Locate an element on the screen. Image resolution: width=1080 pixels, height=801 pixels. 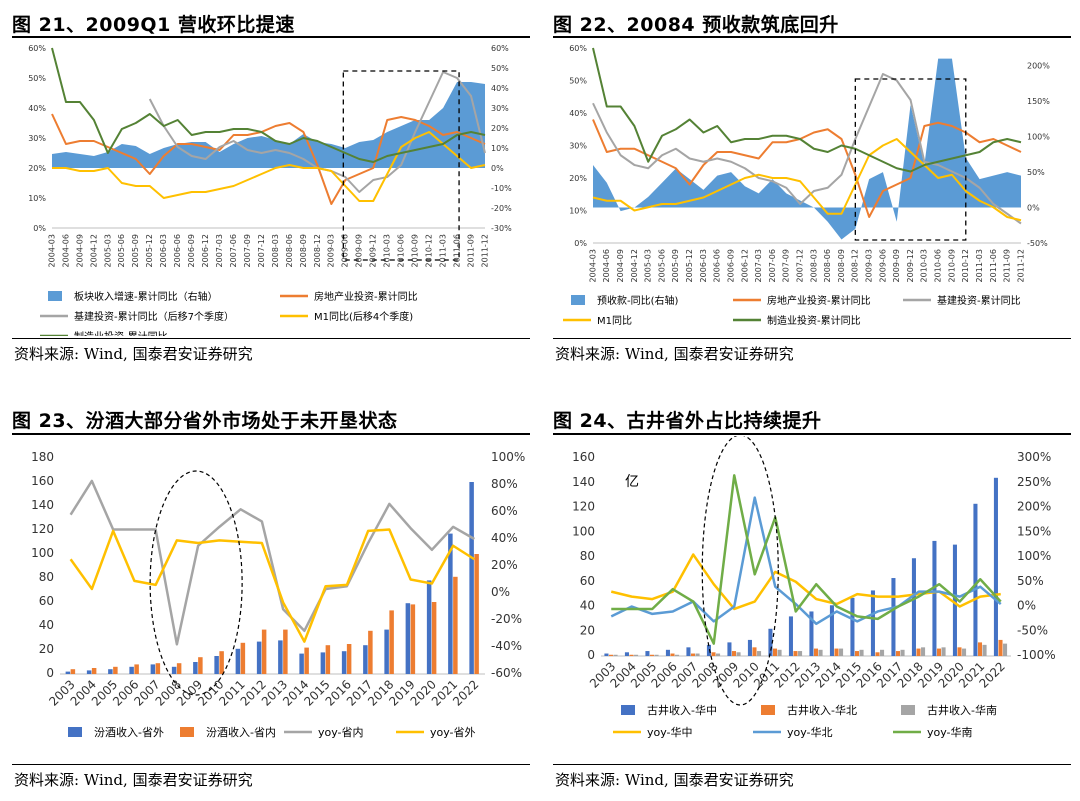
left-axis-tick-label: 60% is located at coordinates (37, 48).